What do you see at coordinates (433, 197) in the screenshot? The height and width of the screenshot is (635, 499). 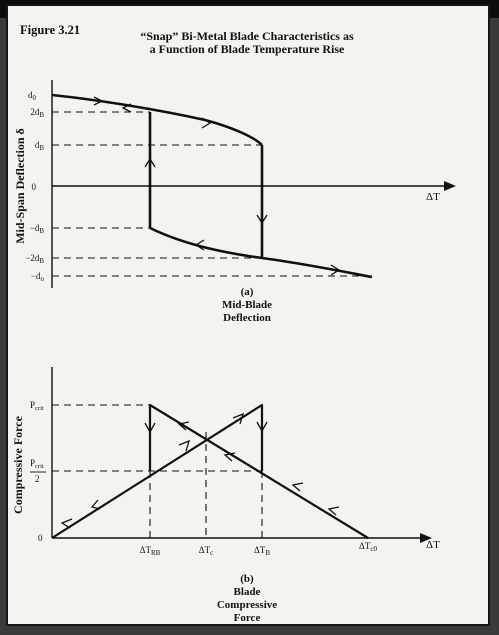 I see `deflection-x-axis-label: ΔT` at bounding box center [433, 197].